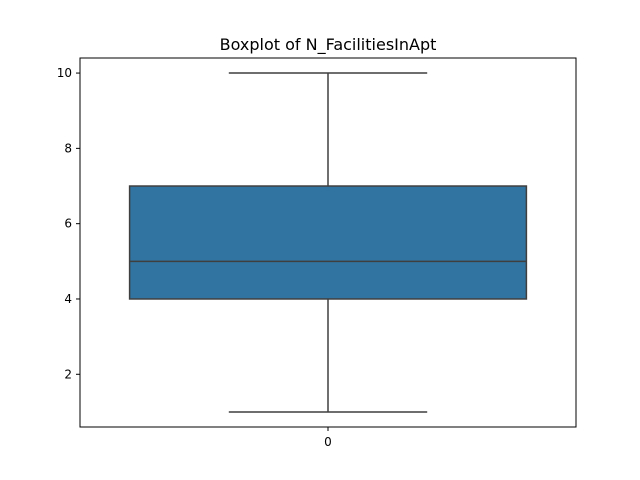 Image resolution: width=640 pixels, height=480 pixels. What do you see at coordinates (68, 299) in the screenshot?
I see `y-tick-label: 4` at bounding box center [68, 299].